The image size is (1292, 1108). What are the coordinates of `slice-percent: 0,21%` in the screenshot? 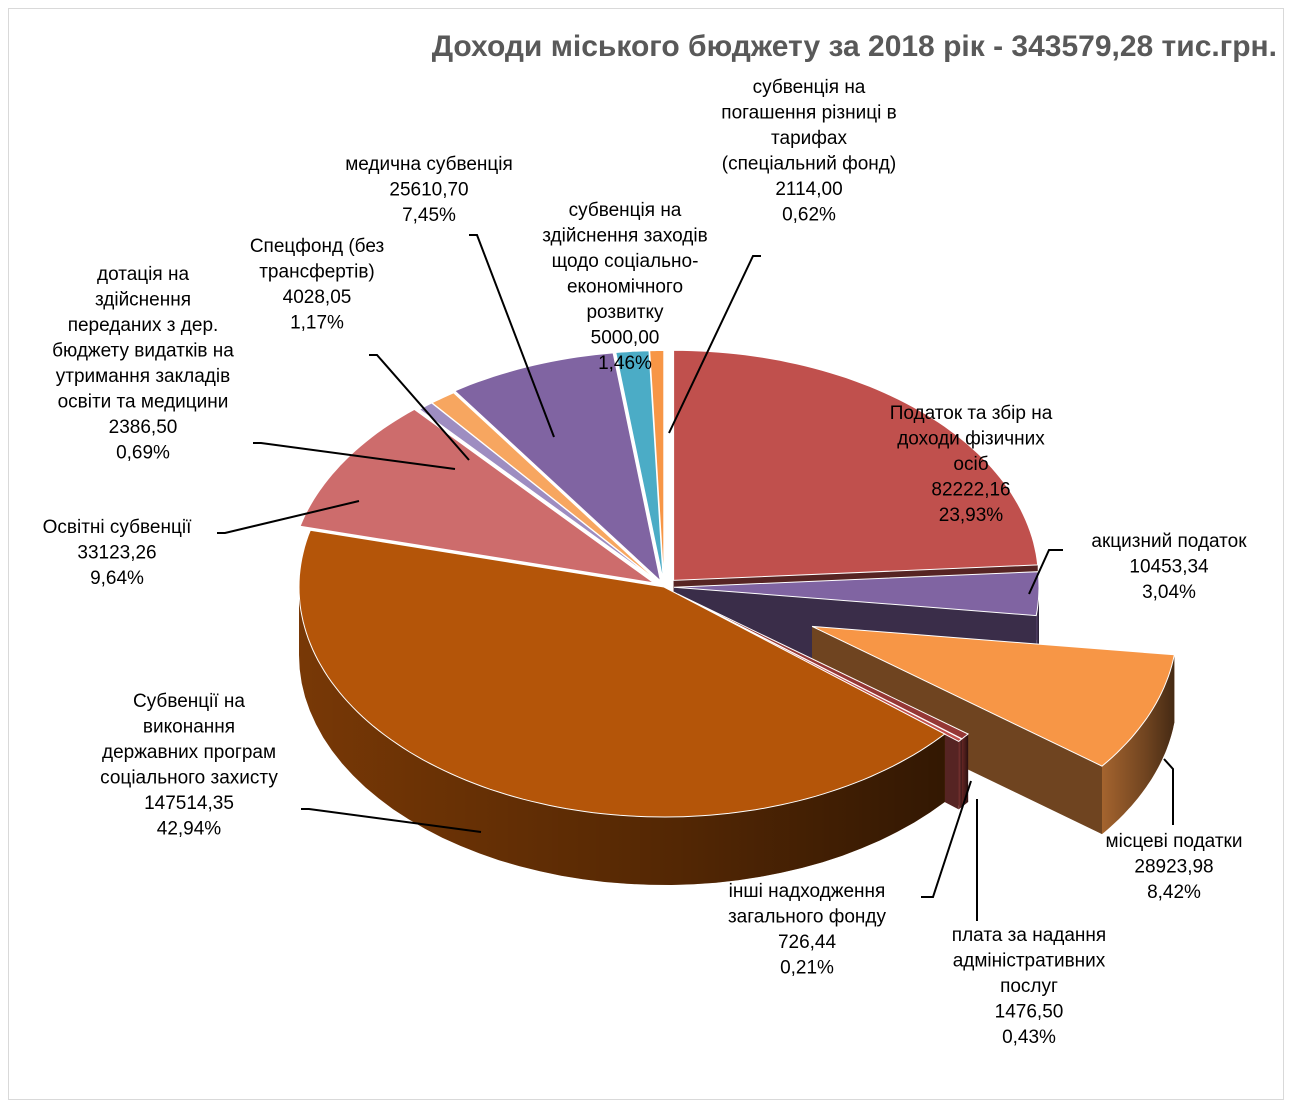 It's located at (807, 968).